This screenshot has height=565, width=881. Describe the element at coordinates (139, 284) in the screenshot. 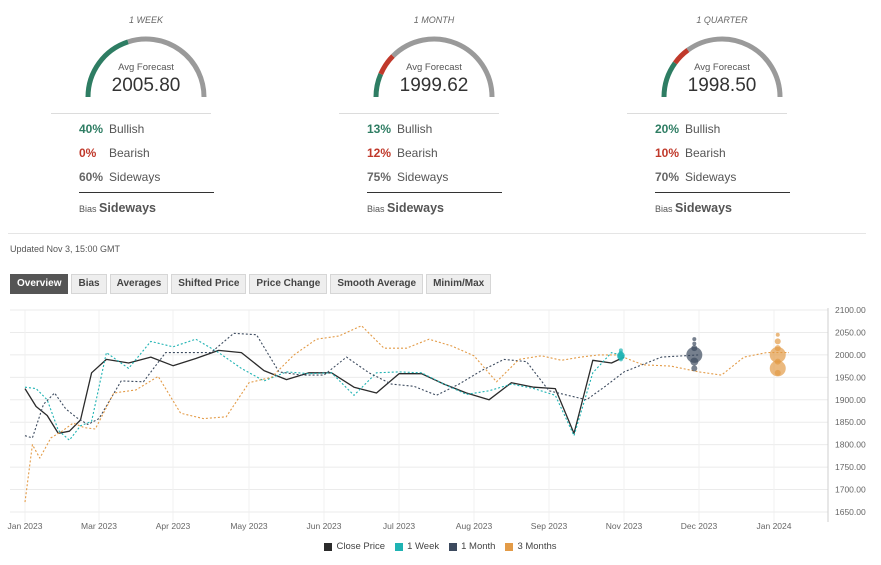

I see `tab-averages: Averages` at that location.